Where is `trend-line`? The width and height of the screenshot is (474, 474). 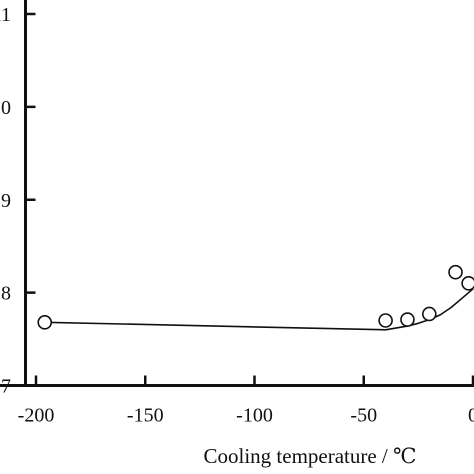 trend-line is located at coordinates (259, 309).